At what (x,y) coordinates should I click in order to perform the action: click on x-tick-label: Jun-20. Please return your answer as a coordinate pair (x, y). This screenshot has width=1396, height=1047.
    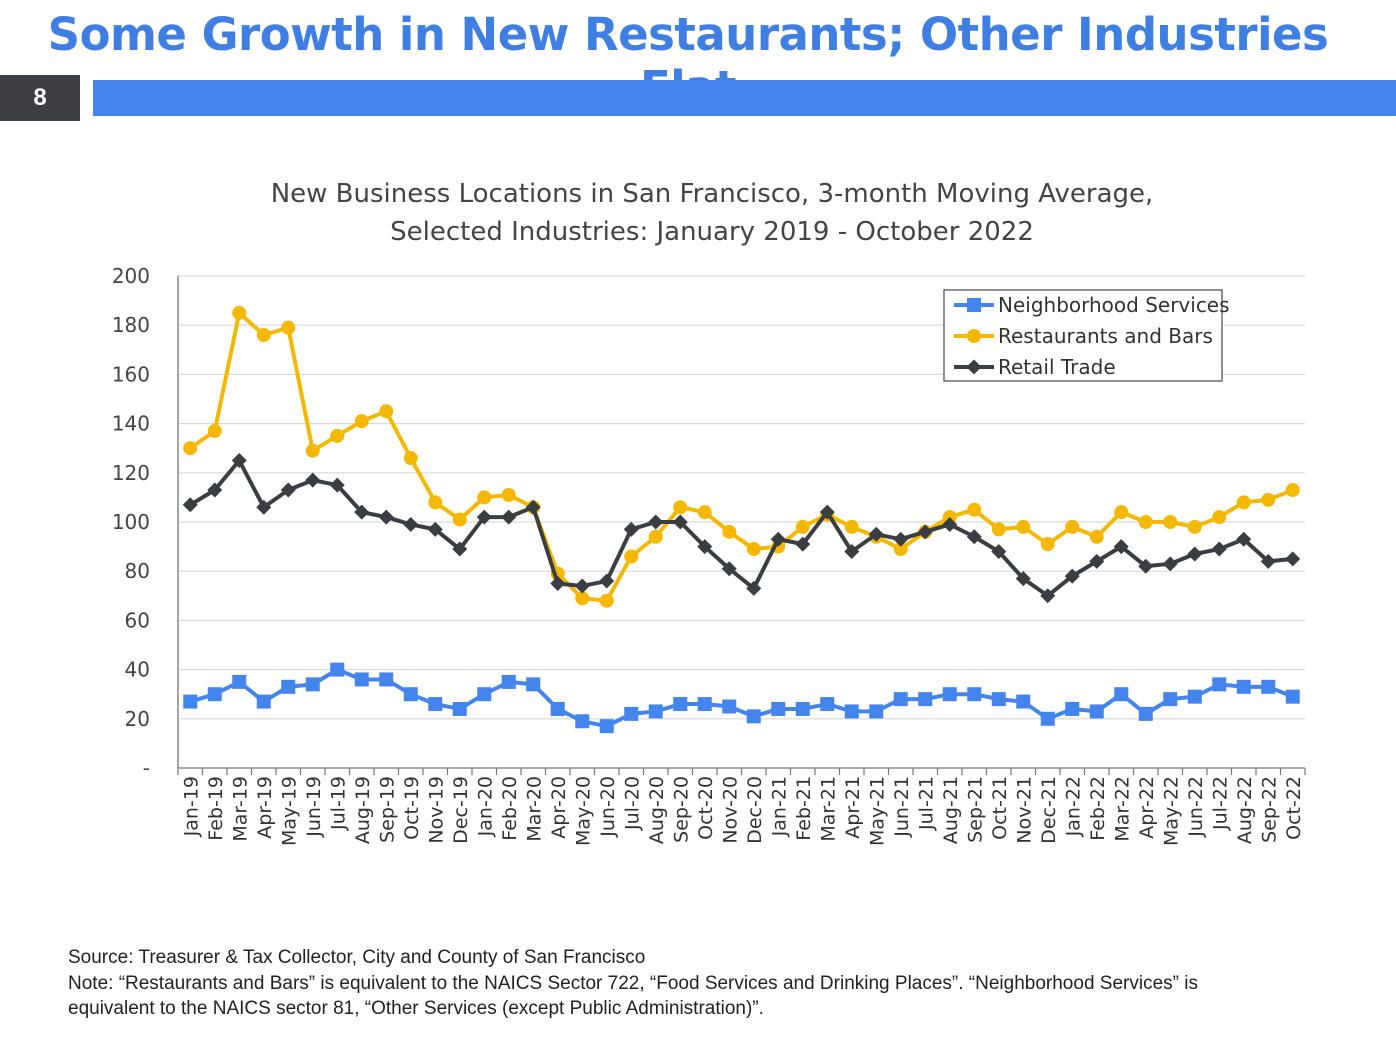
    Looking at the image, I should click on (608, 807).